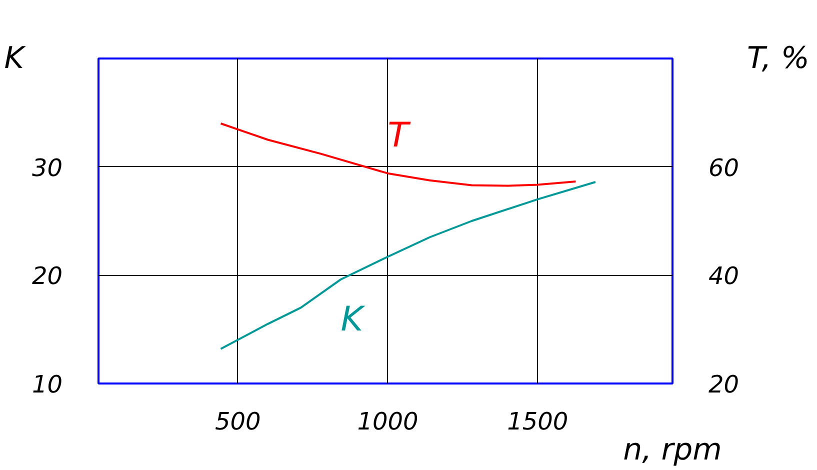  I want to click on x-tick-label: 500, so click(237, 422).